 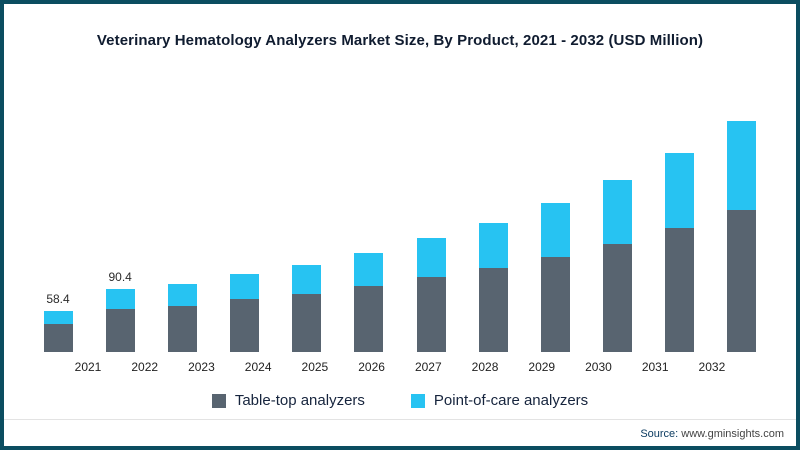 I want to click on x-axis-label: 2030, so click(x=598, y=367).